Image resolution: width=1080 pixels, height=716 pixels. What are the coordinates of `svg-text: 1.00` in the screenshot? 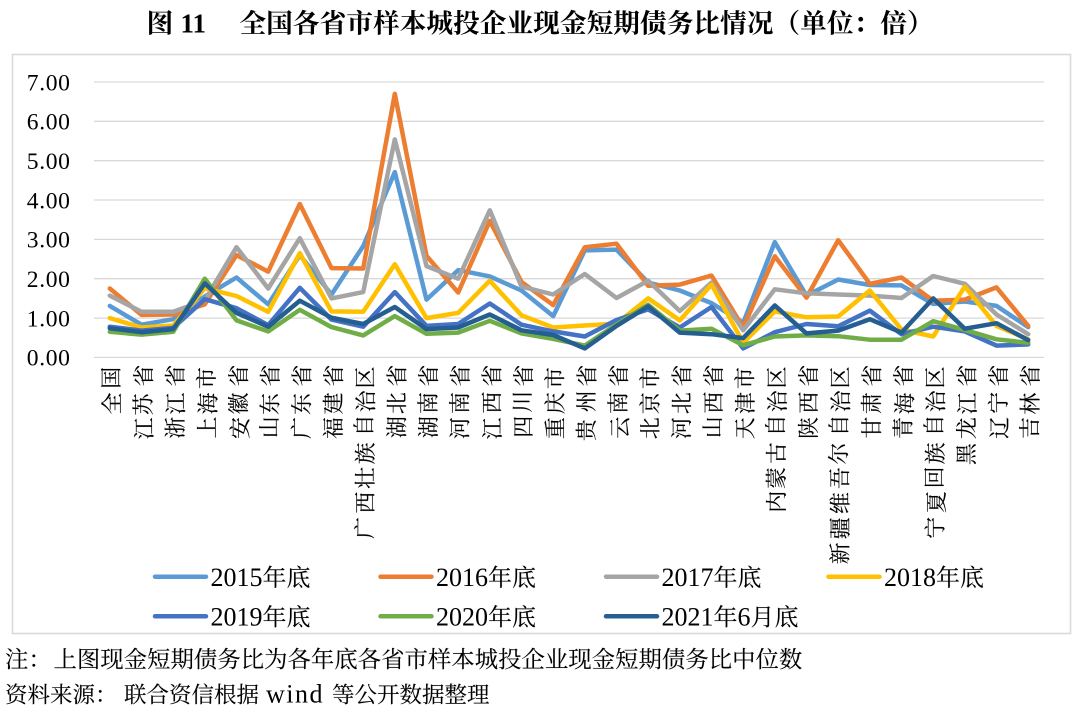 It's located at (49, 319).